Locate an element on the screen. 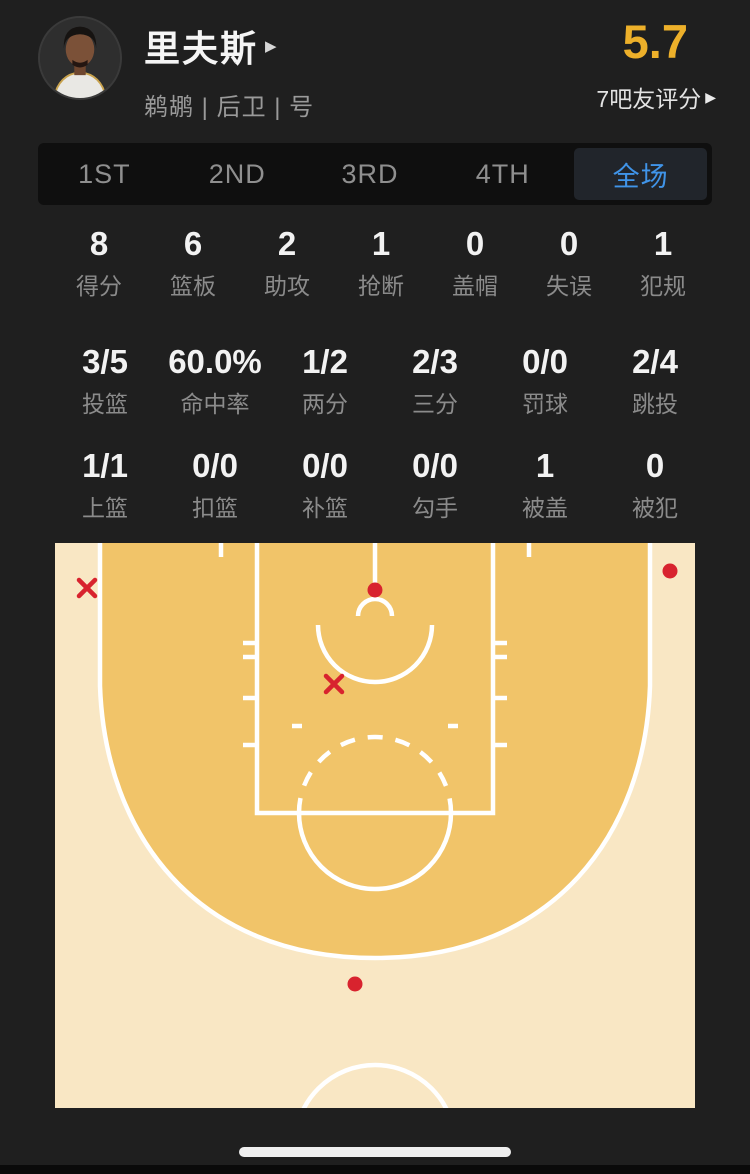  stat-dunks: 0/0 扣篮 is located at coordinates (215, 484).